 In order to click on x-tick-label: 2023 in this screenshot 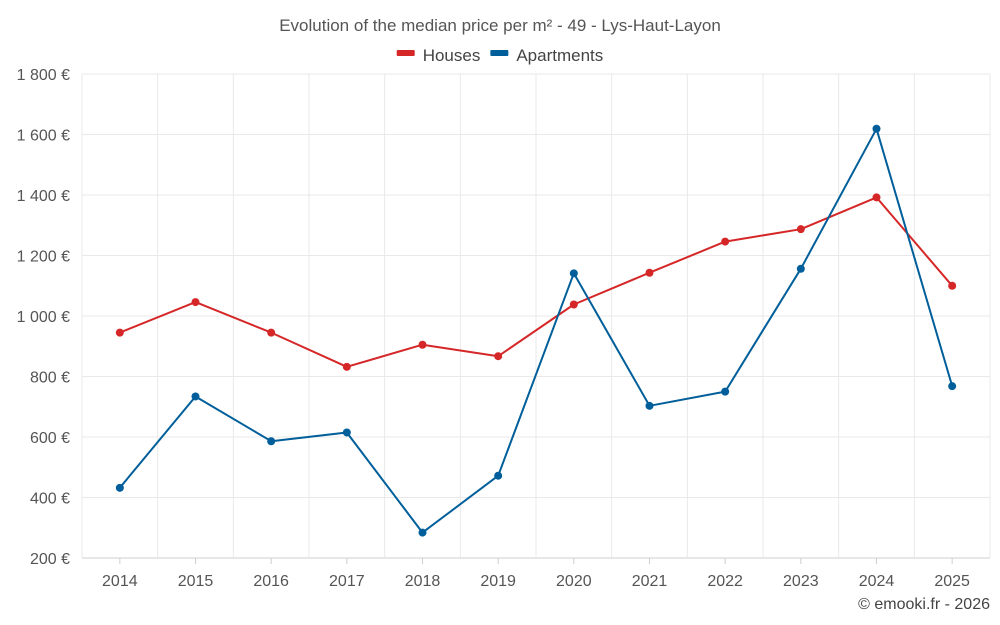, I will do `click(801, 581)`.